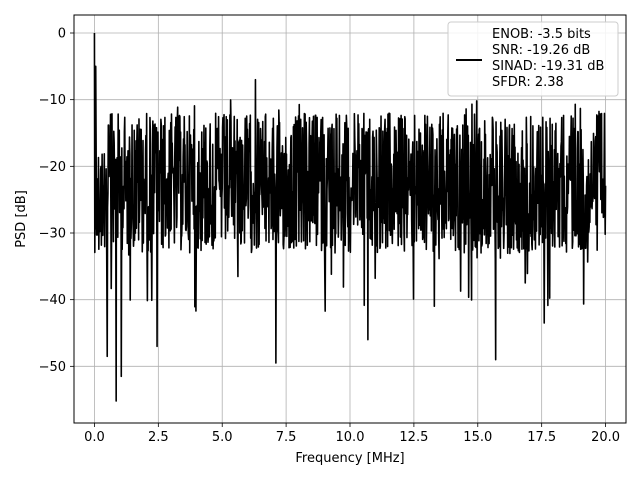 The image size is (640, 480). Describe the element at coordinates (413, 437) in the screenshot. I see `x-tick-label: 12.5` at that location.